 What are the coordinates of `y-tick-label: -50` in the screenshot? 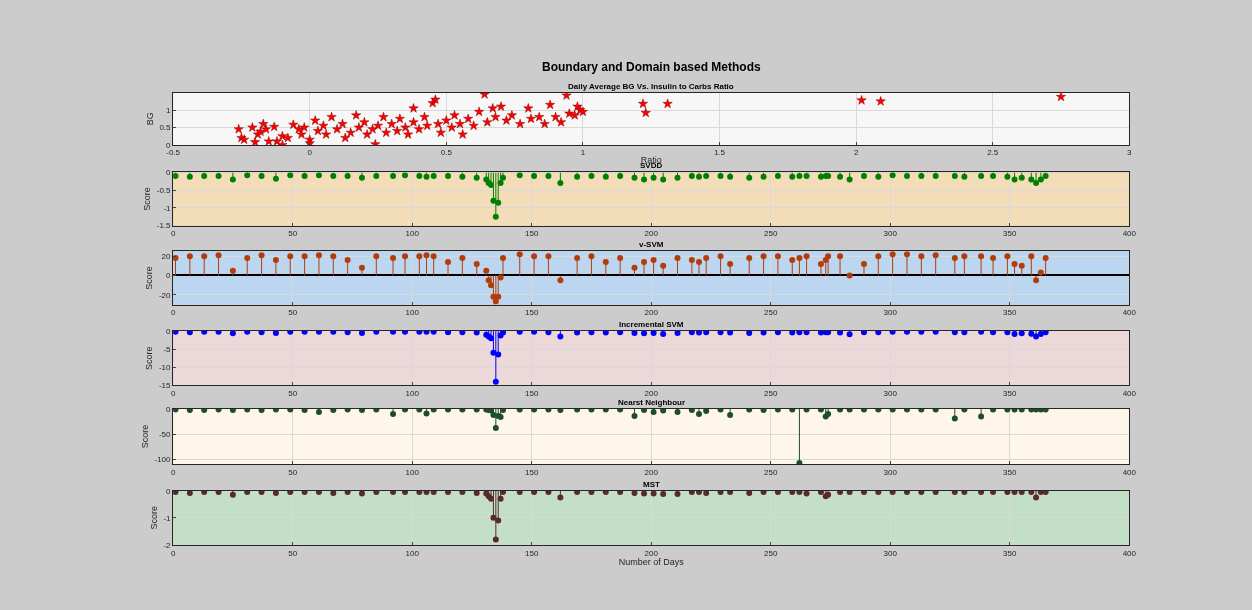 It's located at (165, 434).